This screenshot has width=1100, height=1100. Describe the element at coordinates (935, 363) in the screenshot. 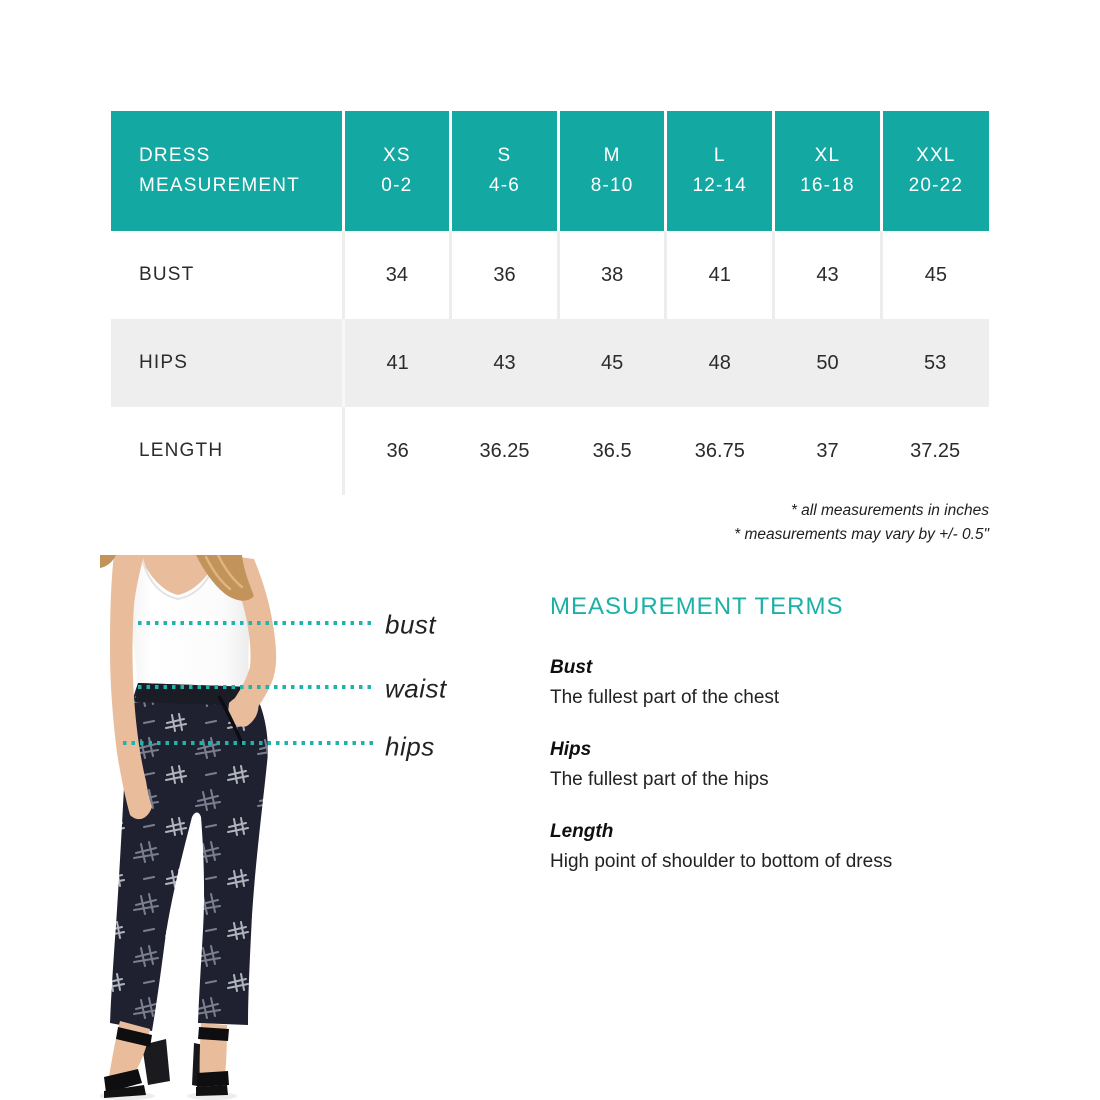

I see `hips-xxl: 53` at that location.